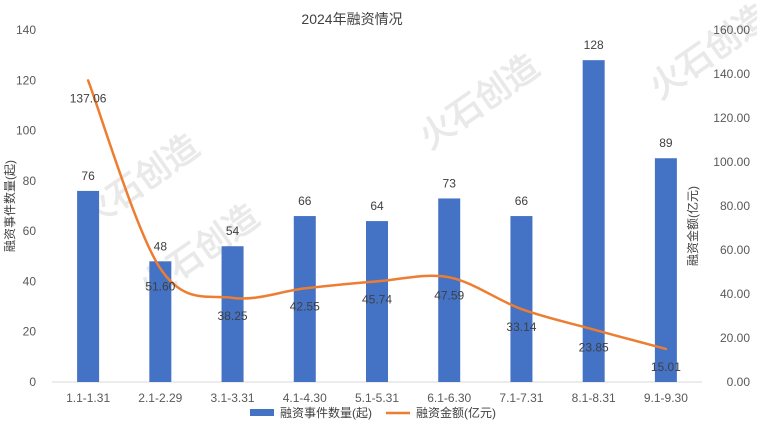 This screenshot has width=757, height=426. I want to click on right-tick-label: 60.00, so click(735, 250).